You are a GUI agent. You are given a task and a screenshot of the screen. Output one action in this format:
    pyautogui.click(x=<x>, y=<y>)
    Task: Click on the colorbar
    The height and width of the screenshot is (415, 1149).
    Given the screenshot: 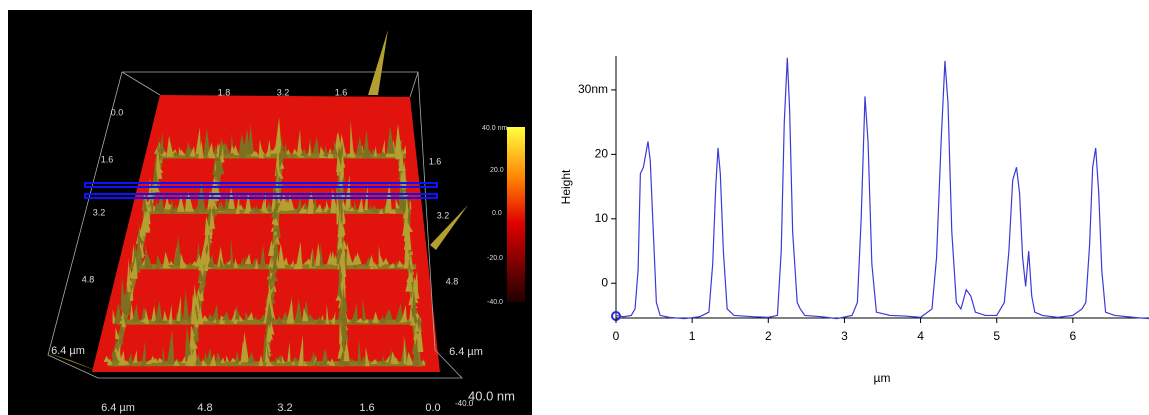 What is the action you would take?
    pyautogui.click(x=516, y=214)
    